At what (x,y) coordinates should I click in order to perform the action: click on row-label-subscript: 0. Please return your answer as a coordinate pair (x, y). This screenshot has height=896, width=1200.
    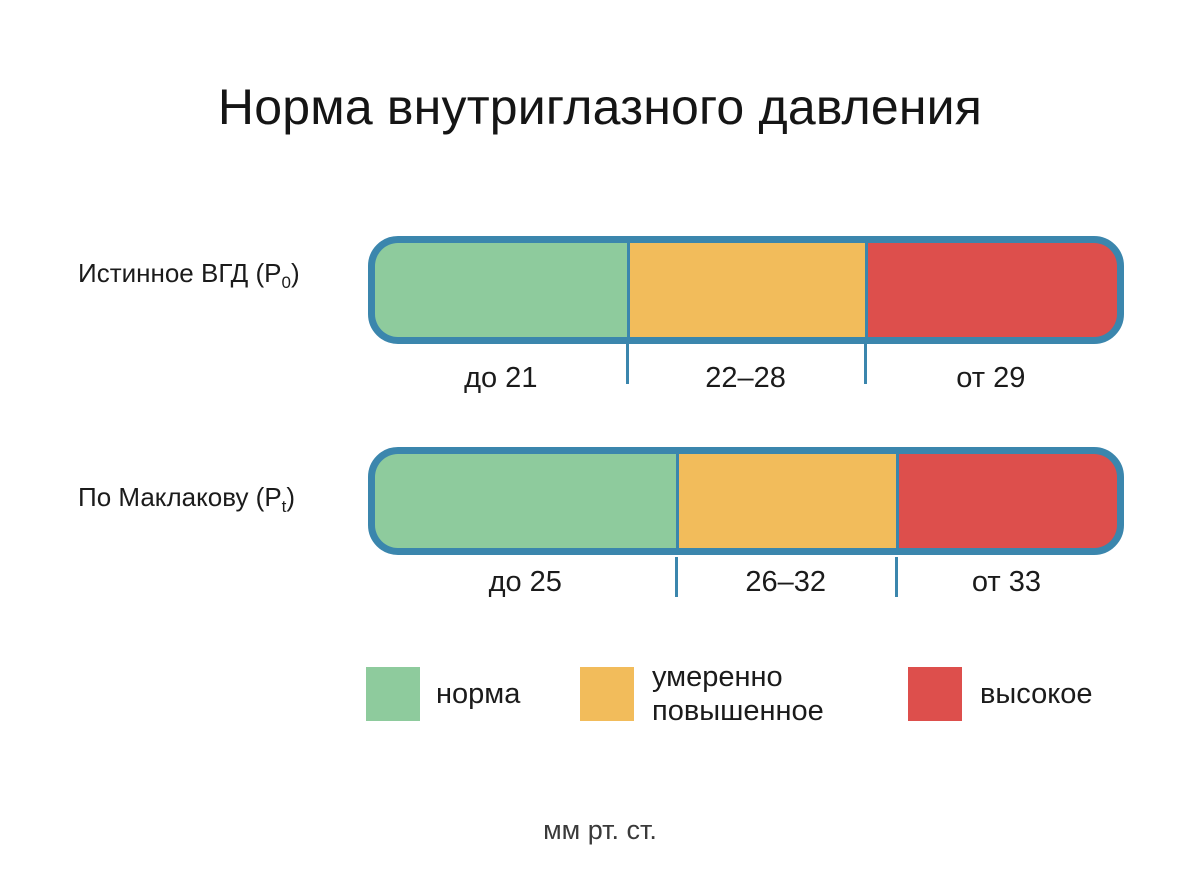
    Looking at the image, I should click on (286, 282).